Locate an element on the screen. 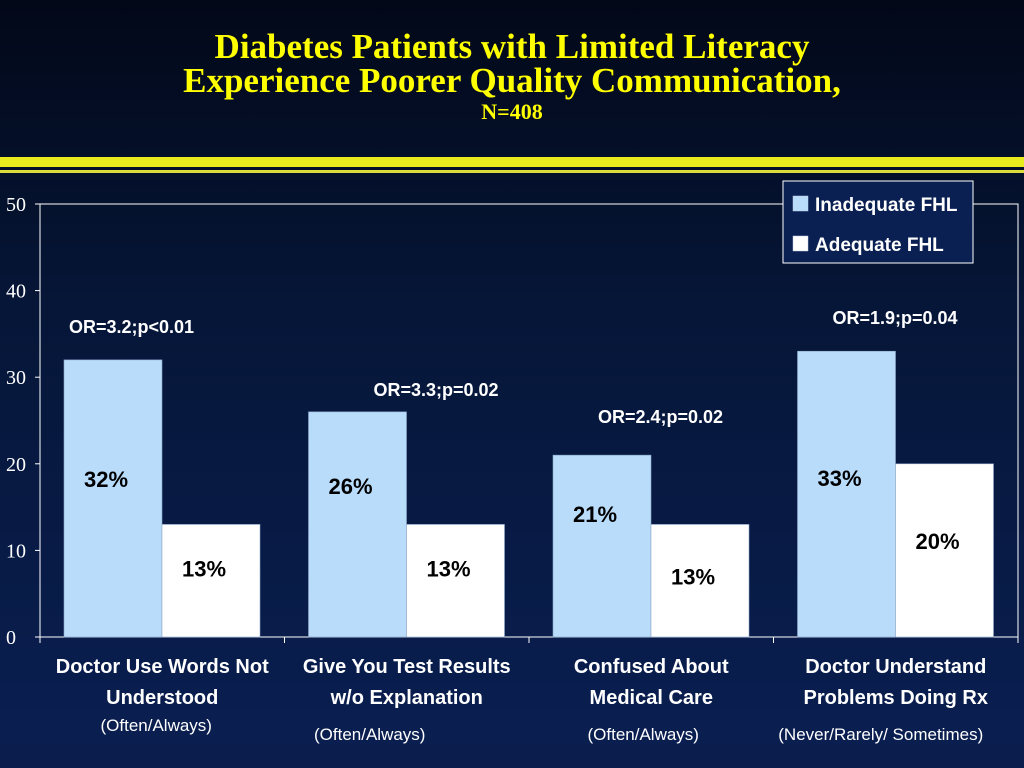 Image resolution: width=1024 pixels, height=768 pixels. bottom-strip is located at coordinates (512, 756).